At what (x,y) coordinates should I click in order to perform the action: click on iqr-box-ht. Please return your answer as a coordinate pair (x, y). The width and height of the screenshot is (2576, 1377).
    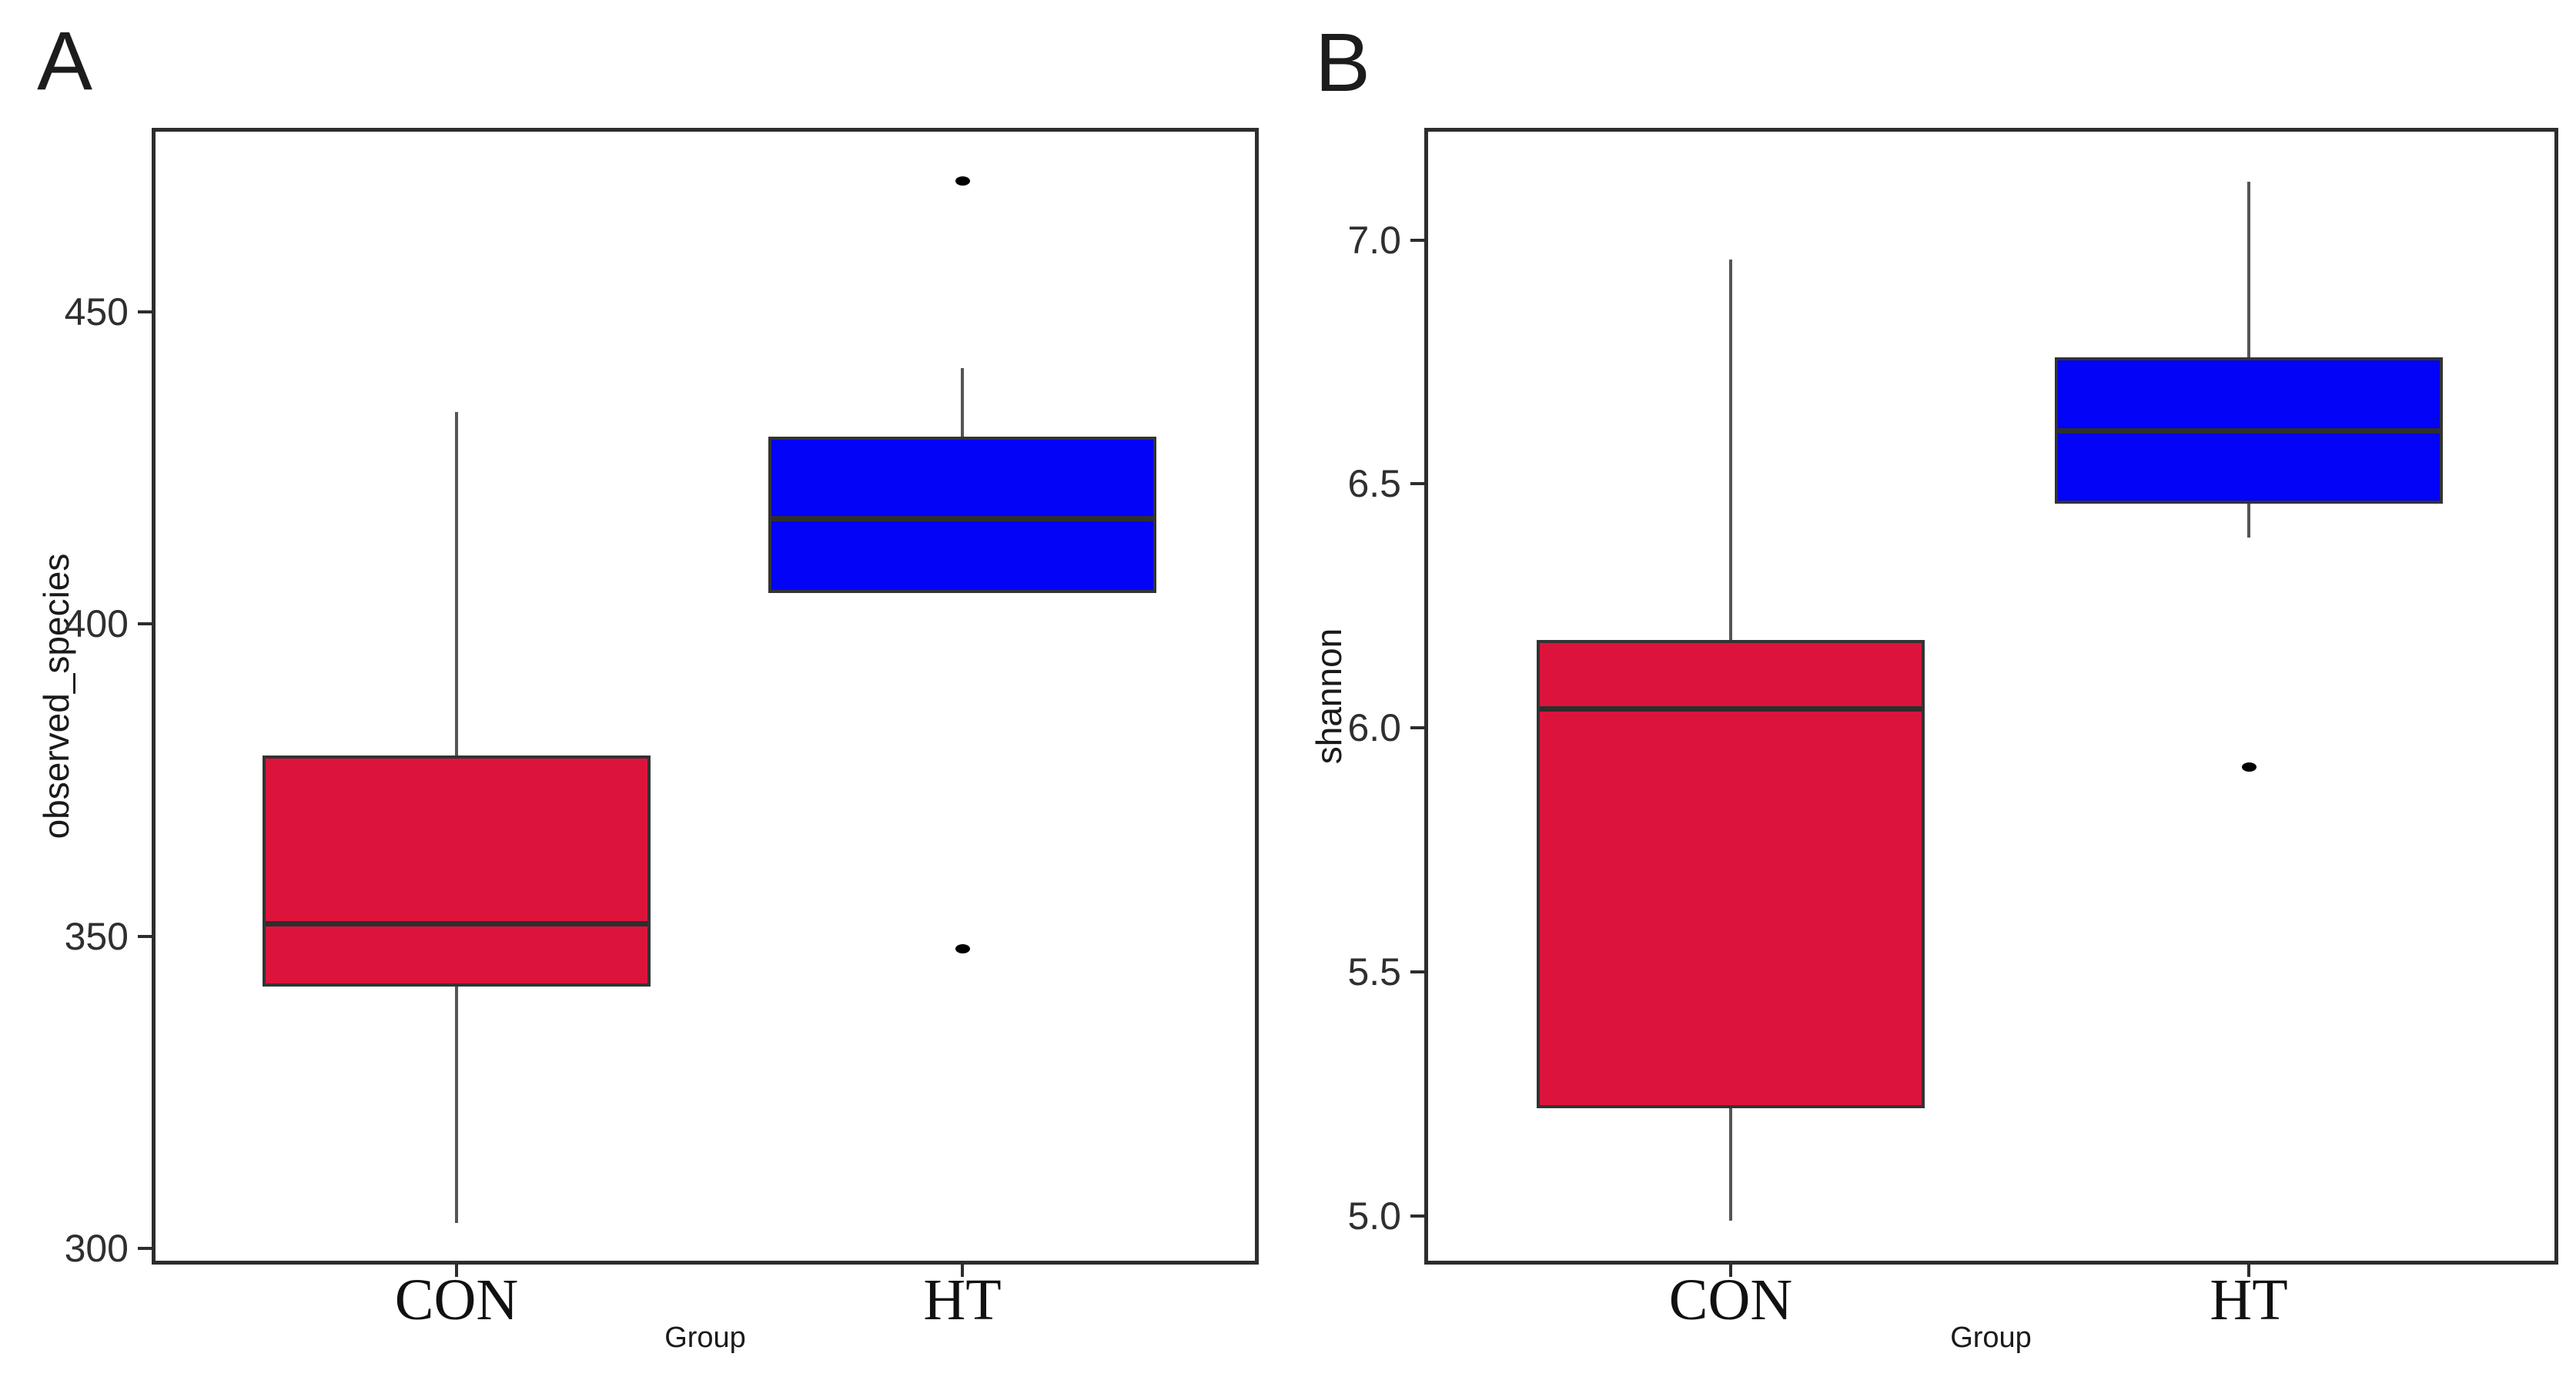
    Looking at the image, I should click on (962, 515).